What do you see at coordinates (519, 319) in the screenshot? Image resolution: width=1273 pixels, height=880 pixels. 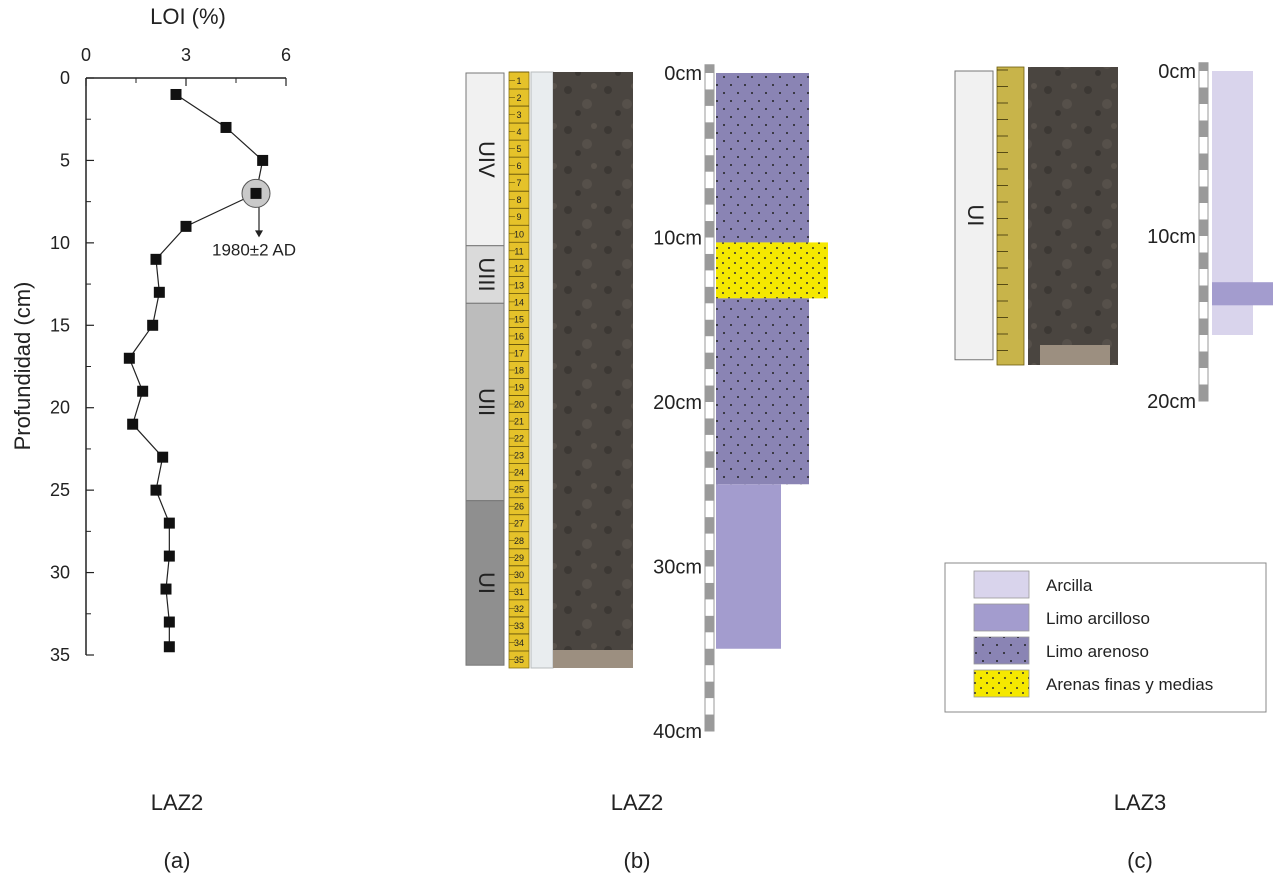 I see `ruler-number: 15` at bounding box center [519, 319].